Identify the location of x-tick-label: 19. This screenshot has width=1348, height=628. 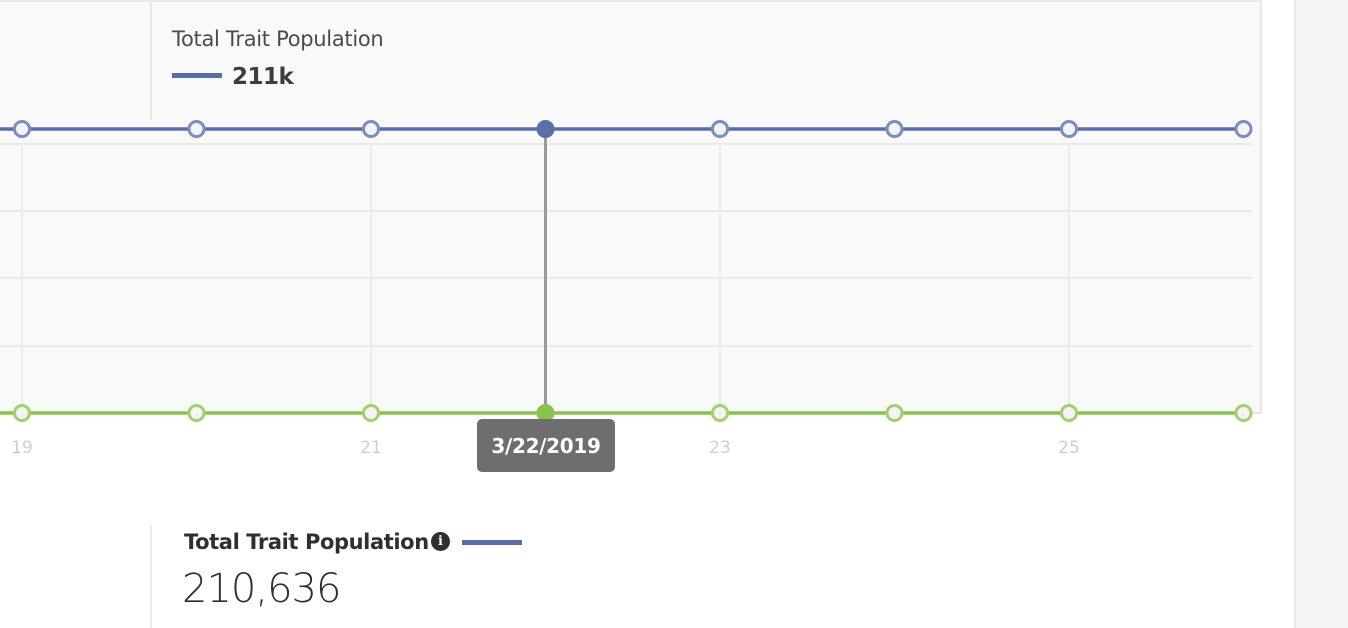
(22, 448).